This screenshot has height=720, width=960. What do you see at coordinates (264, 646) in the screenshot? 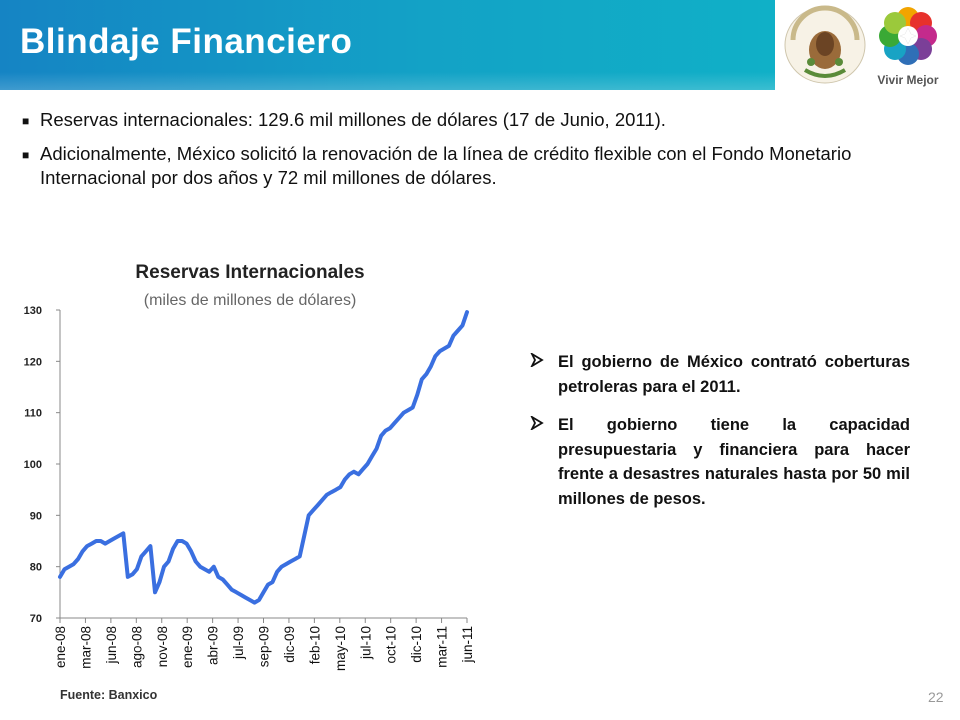
I see `x-tick-label: sep-09` at bounding box center [264, 646].